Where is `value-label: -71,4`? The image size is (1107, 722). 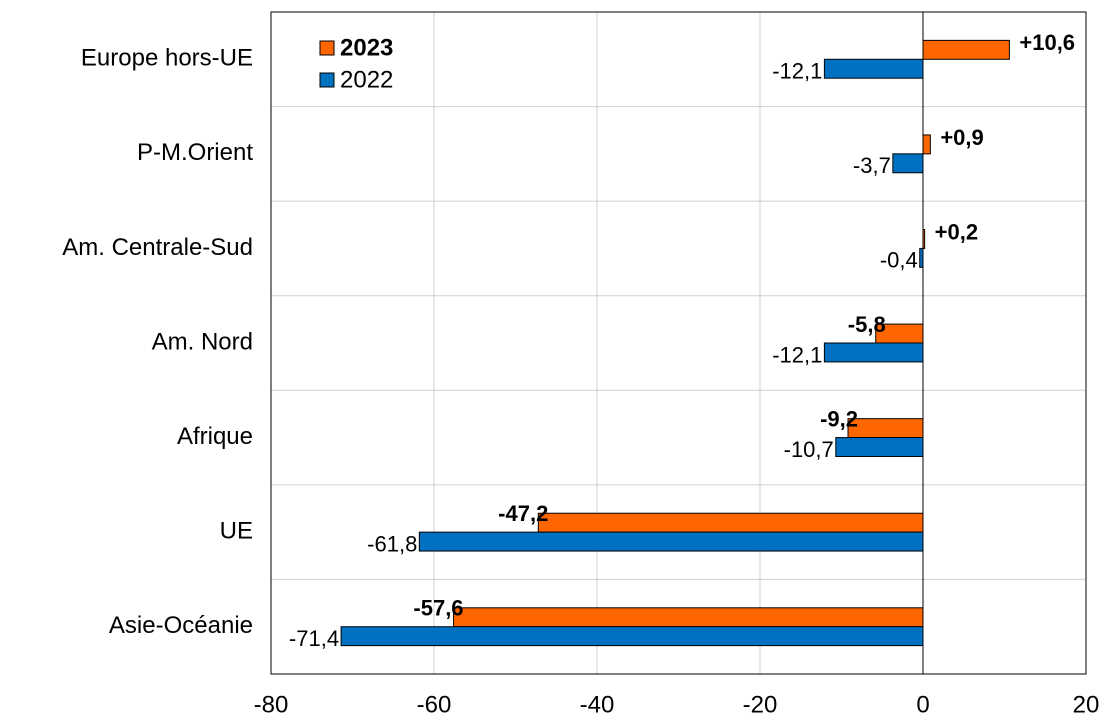 value-label: -71,4 is located at coordinates (314, 638).